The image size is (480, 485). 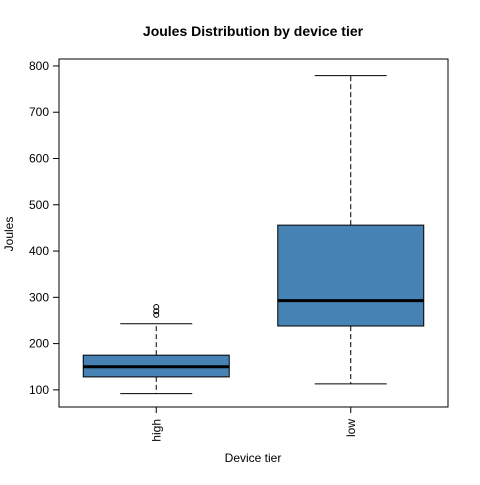 What do you see at coordinates (351, 275) in the screenshot?
I see `box-low` at bounding box center [351, 275].